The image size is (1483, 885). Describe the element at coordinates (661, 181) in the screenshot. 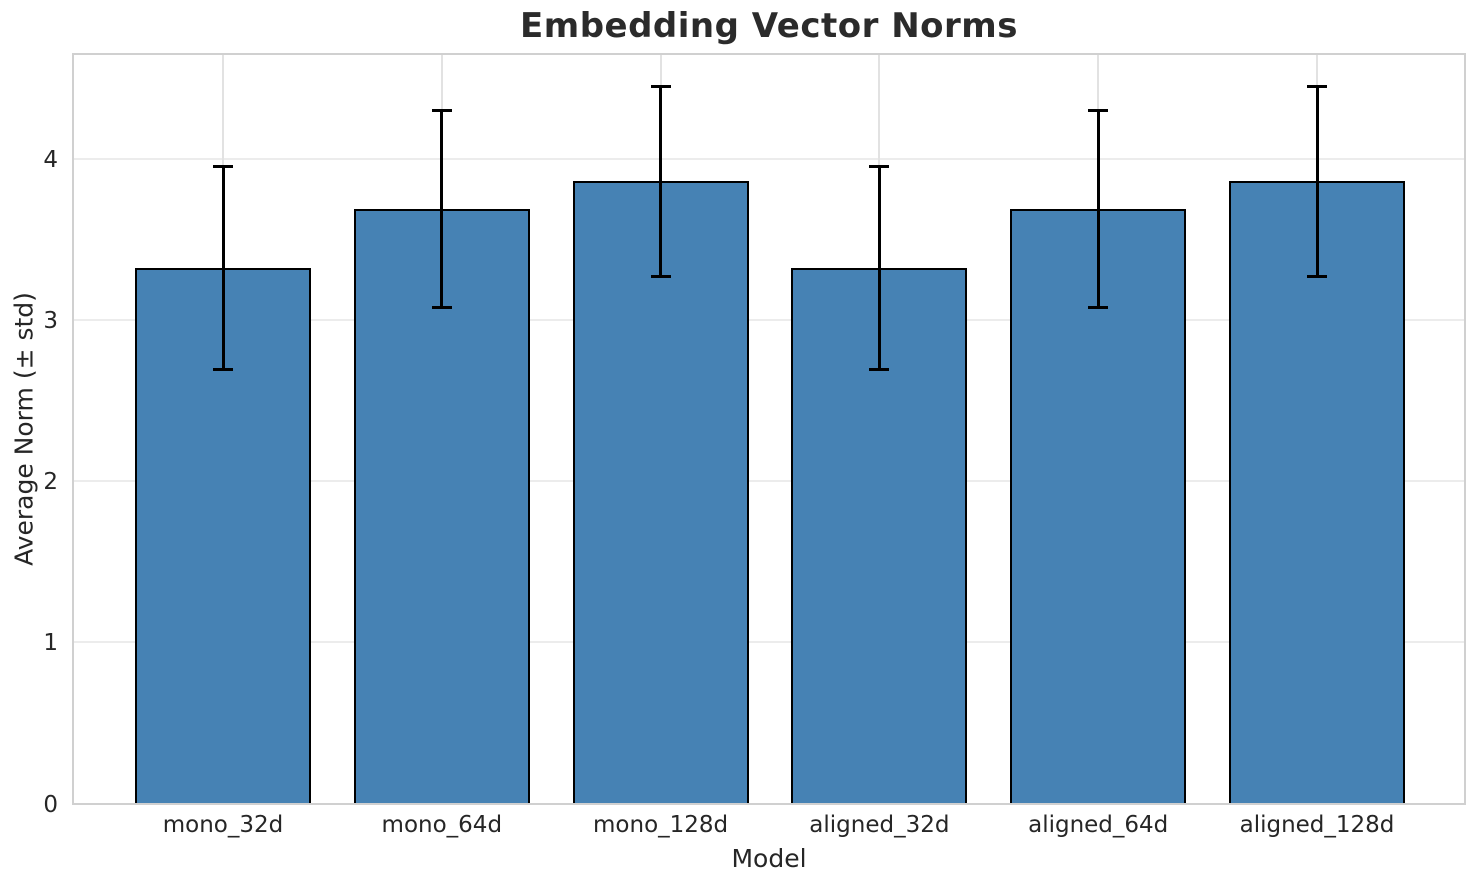

I see `error-bar-mono_128d` at that location.